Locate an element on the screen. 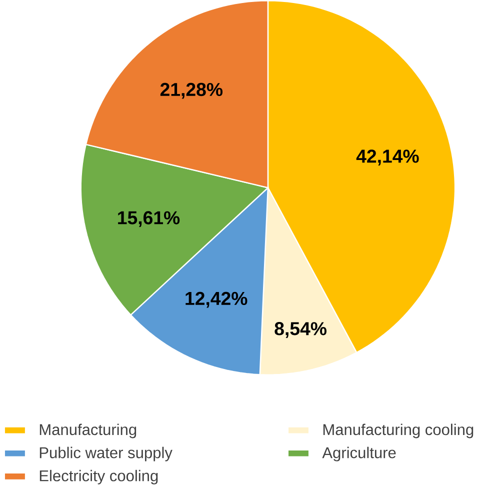 The image size is (480, 488). data-label: 42,14% is located at coordinates (387, 158).